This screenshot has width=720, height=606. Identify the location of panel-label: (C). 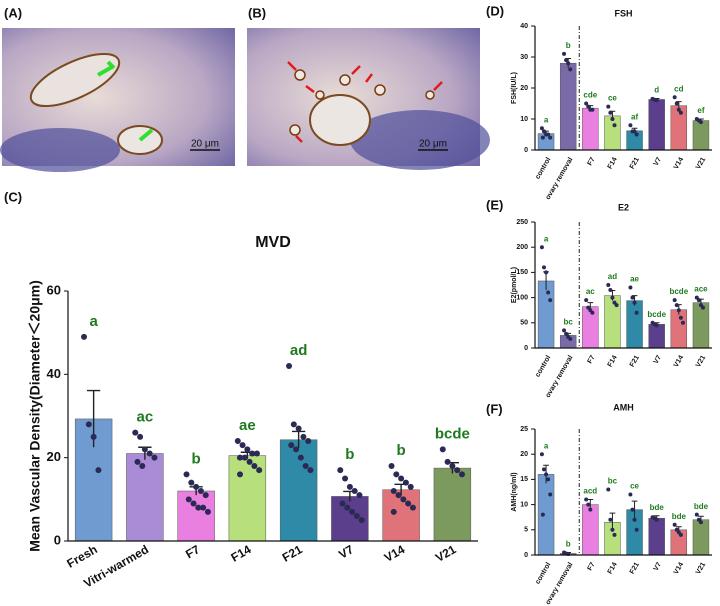
(13, 196).